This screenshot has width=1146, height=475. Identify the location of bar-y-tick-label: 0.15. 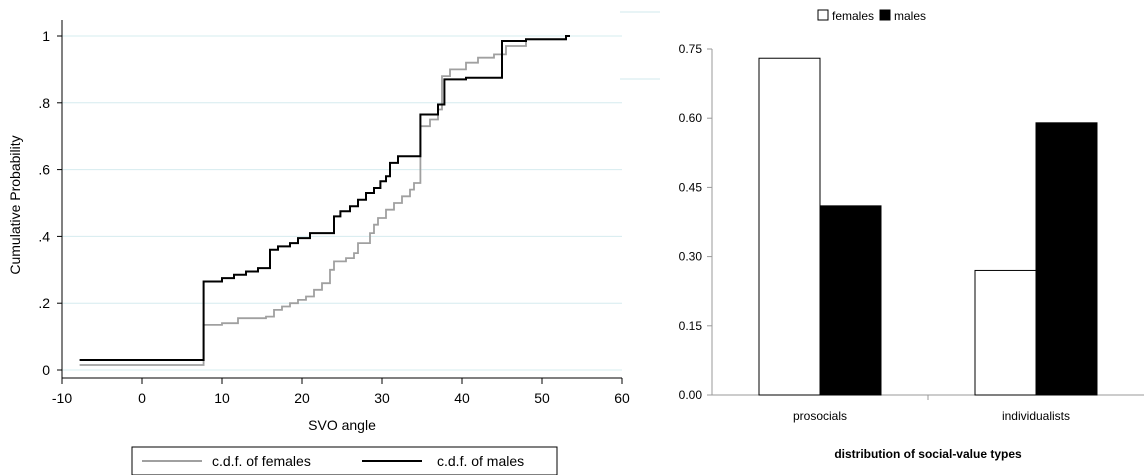
(691, 326).